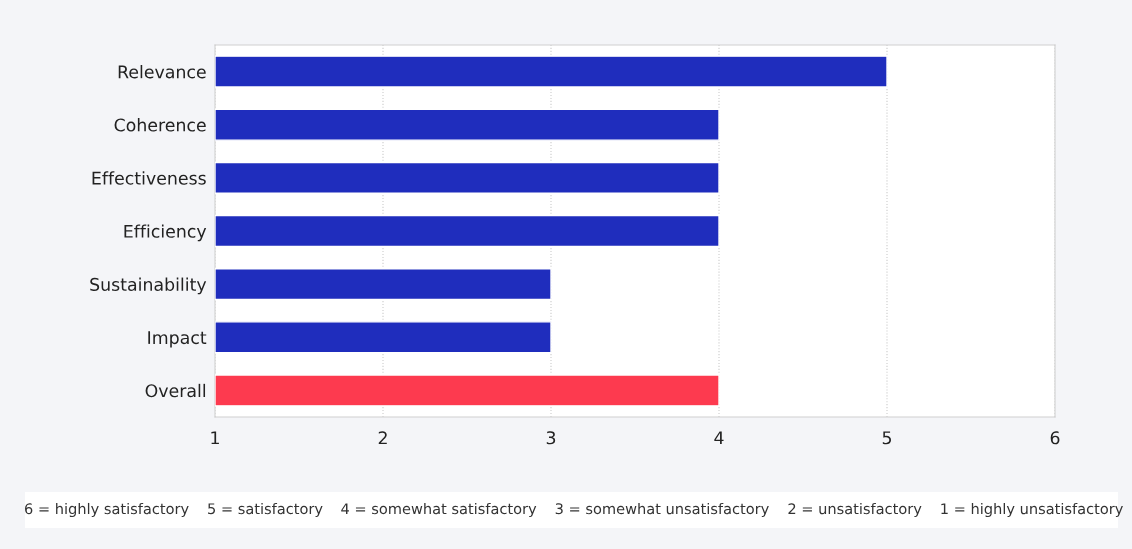  I want to click on text: 1 = highly unsatisfactory, so click(1032, 510).